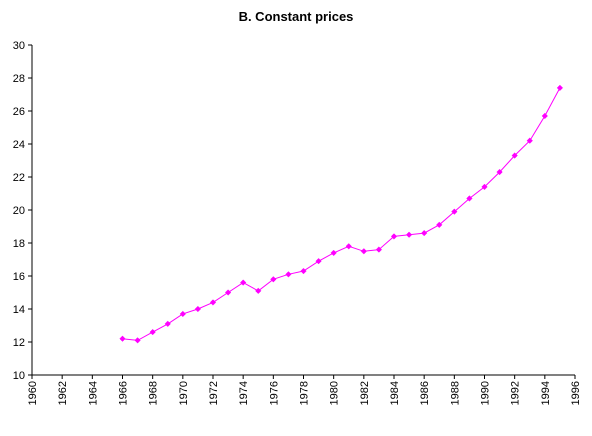  Describe the element at coordinates (19, 112) in the screenshot. I see `y-tick-label: 26` at that location.